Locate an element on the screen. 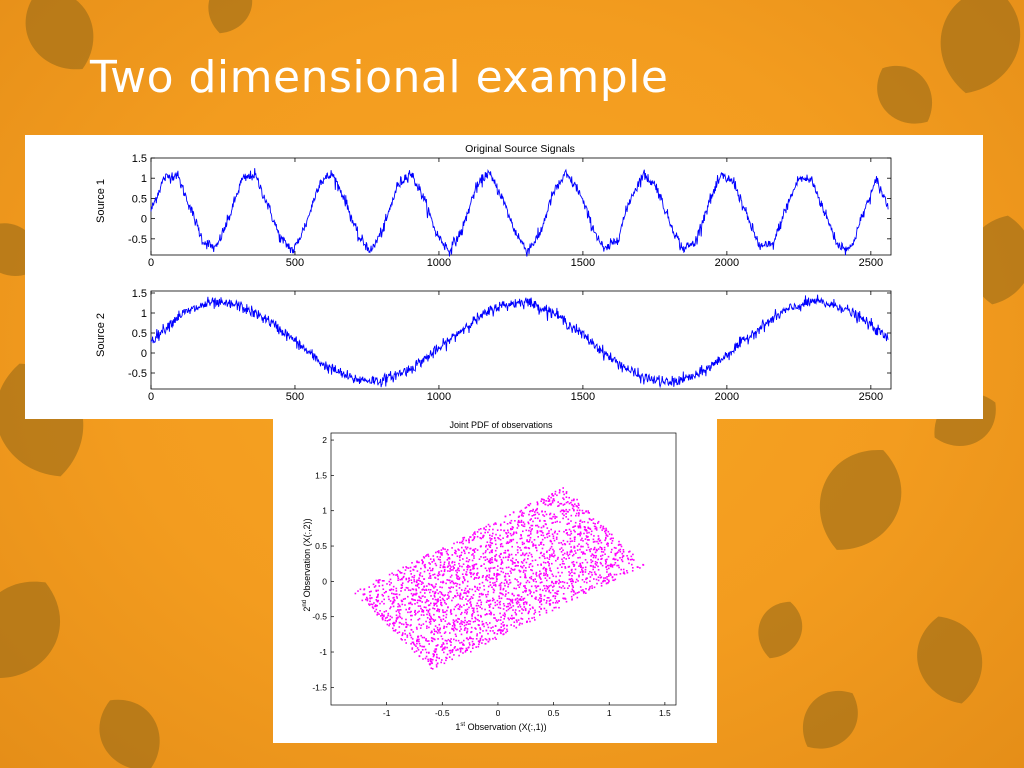 This screenshot has width=1024, height=768. x-tick-label: 500 is located at coordinates (295, 263).